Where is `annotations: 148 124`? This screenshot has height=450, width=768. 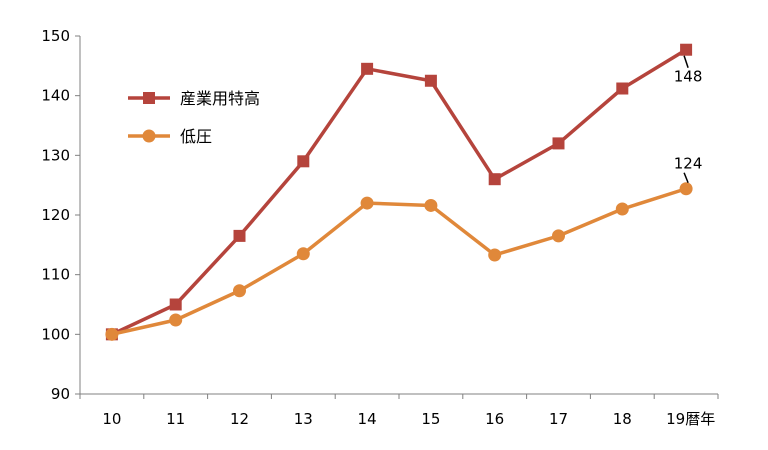 annotations: 148 124 is located at coordinates (688, 119).